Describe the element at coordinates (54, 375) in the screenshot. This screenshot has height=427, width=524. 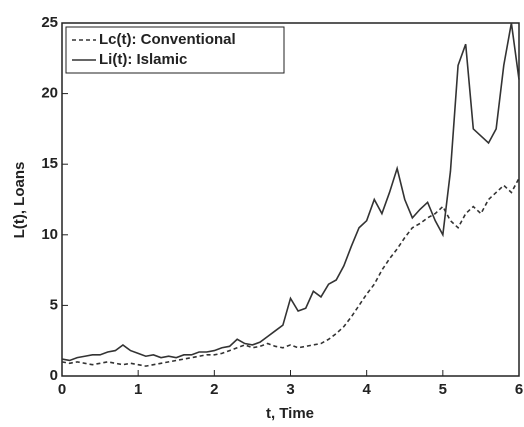
I see `y-tick-label: 0` at that location.